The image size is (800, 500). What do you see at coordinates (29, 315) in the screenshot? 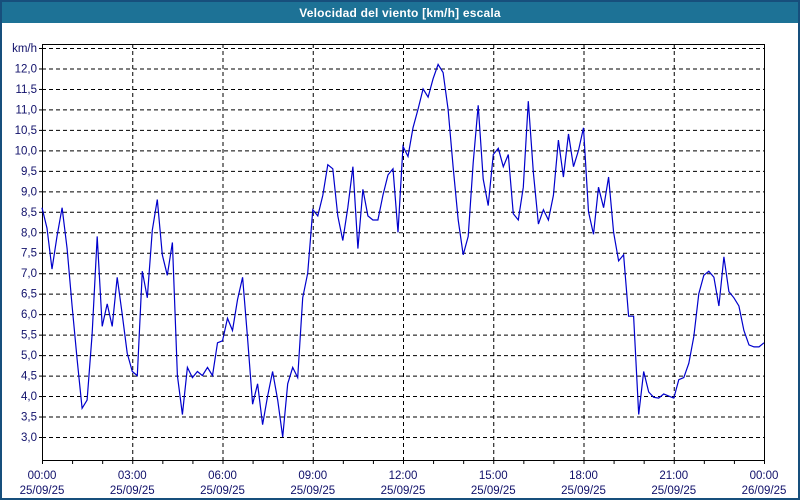
I see `y-tick-label: 6,0` at bounding box center [29, 315].